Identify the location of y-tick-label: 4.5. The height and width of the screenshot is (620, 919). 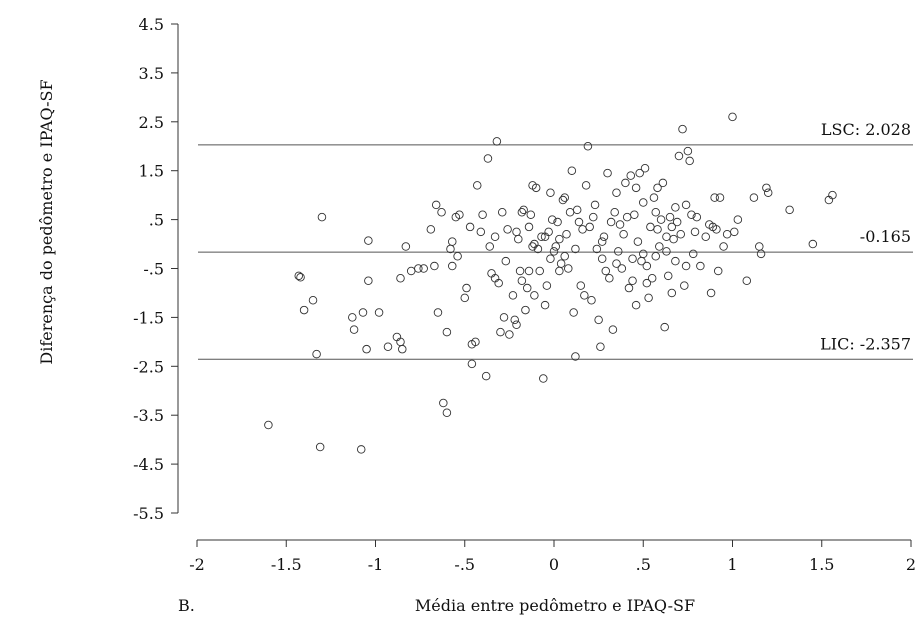
(151, 24).